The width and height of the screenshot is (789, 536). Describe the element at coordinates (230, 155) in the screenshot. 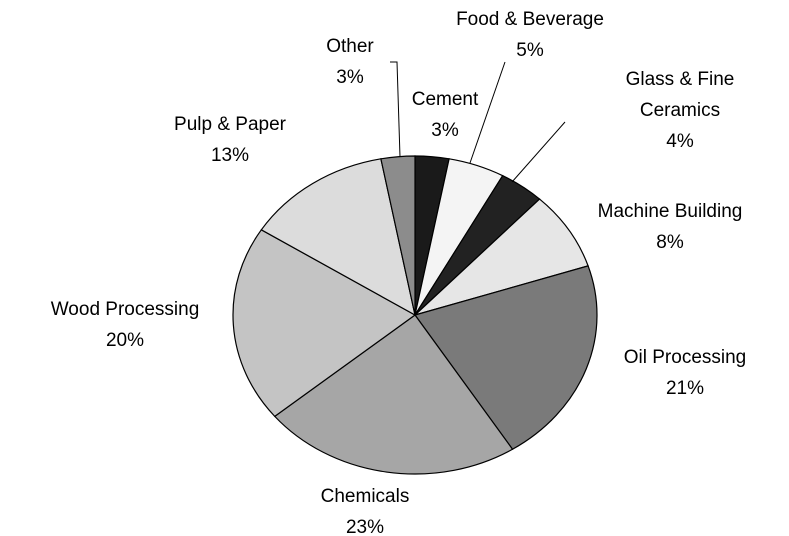

I see `slice-value-label: 13%` at that location.